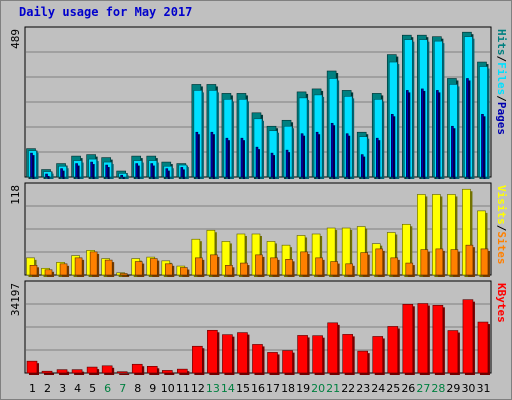 Image resolution: width=512 pixels, height=400 pixels. What do you see at coordinates (453, 388) in the screenshot?
I see `x-tick-label: 29` at bounding box center [453, 388].